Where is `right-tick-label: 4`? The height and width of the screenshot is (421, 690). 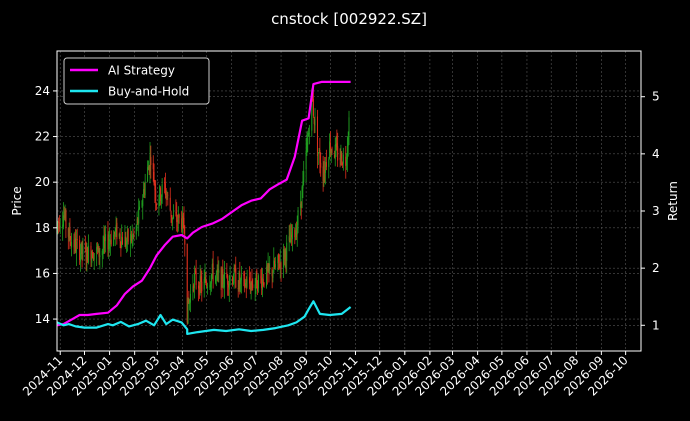
right-tick-label: 4 is located at coordinates (656, 154).